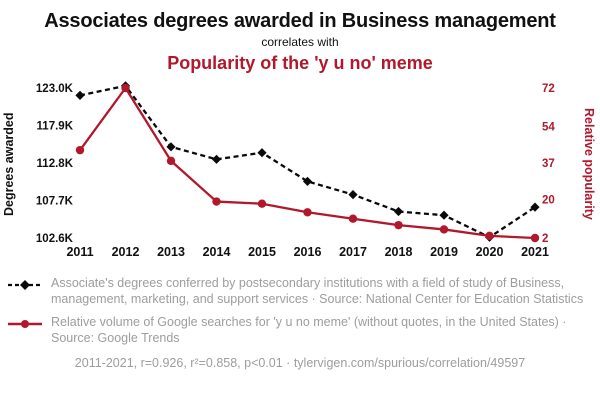  What do you see at coordinates (548, 89) in the screenshot?
I see `right-axis-tick: 72` at bounding box center [548, 89].